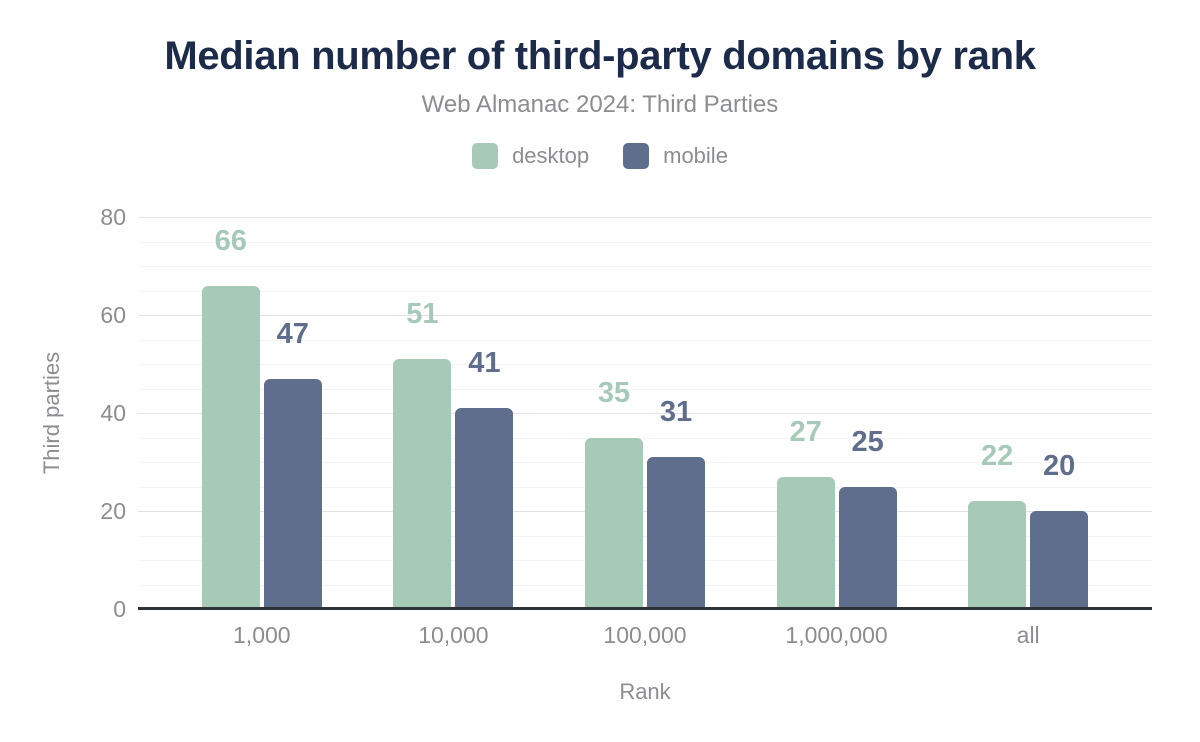 Image resolution: width=1200 pixels, height=742 pixels. Describe the element at coordinates (484, 479) in the screenshot. I see `bar-mobile: 41` at that location.